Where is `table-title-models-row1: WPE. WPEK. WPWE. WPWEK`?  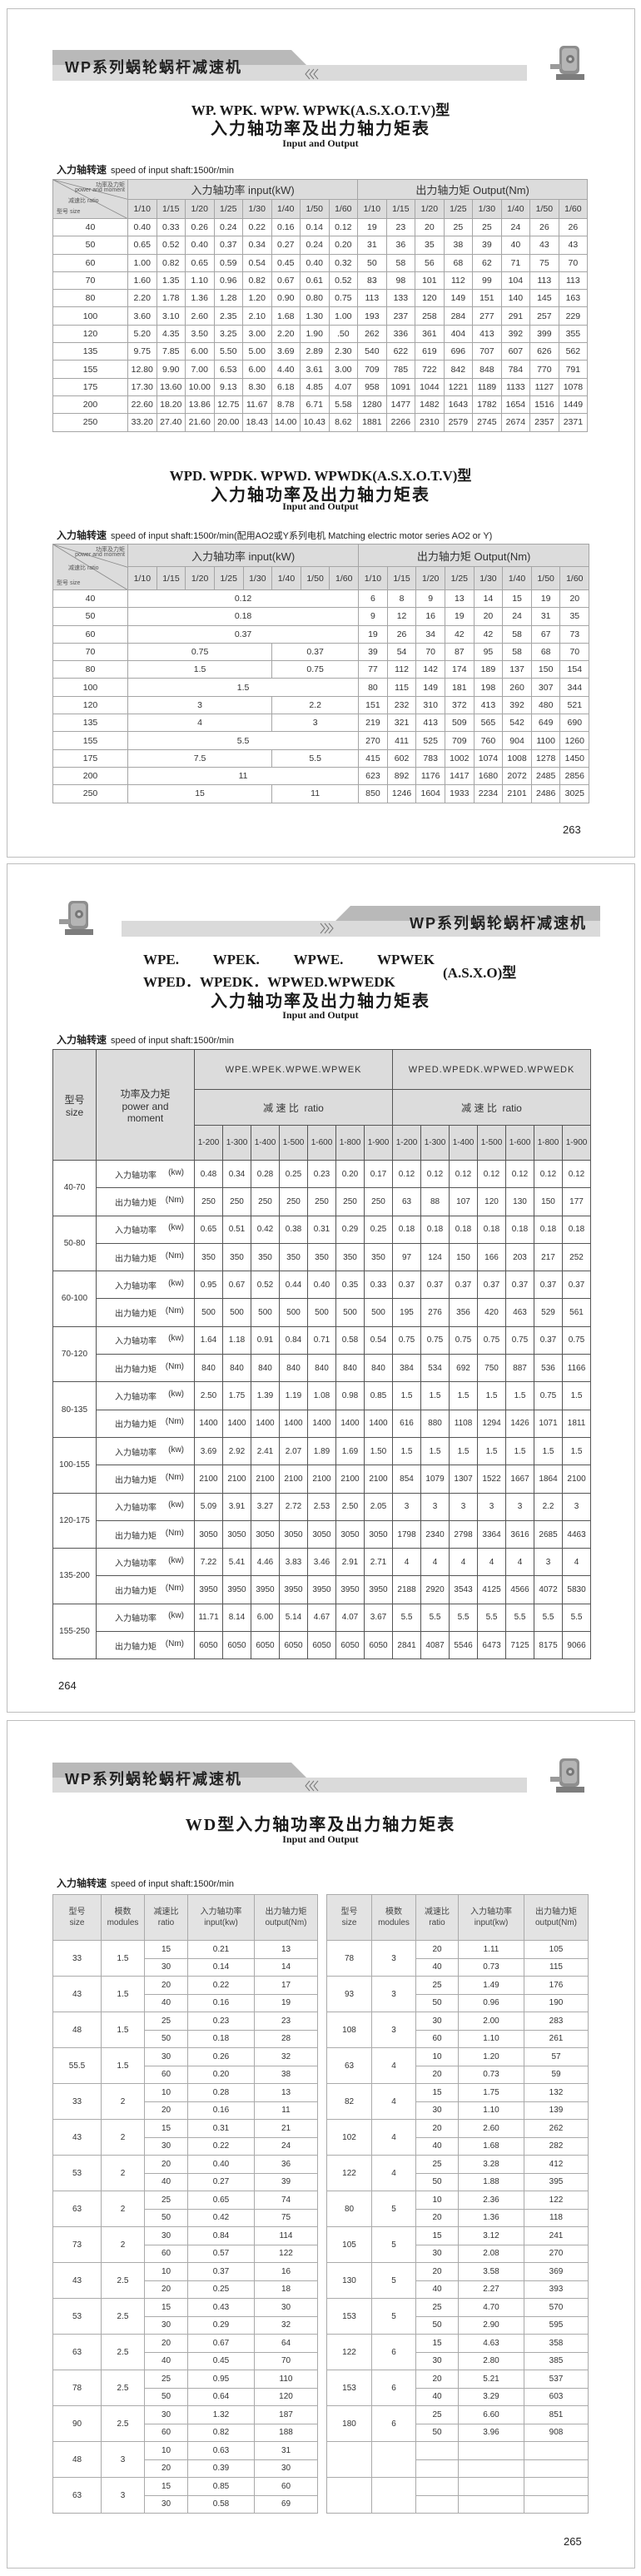 table-title-models-row1: WPE. WPEK. WPWE. WPWEK is located at coordinates (289, 960).